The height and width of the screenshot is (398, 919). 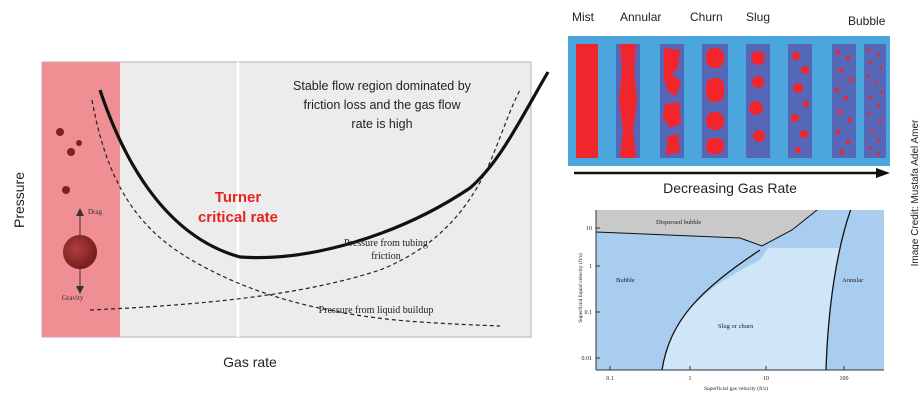 What do you see at coordinates (583, 17) in the screenshot?
I see `flow-label-mist: Mist` at bounding box center [583, 17].